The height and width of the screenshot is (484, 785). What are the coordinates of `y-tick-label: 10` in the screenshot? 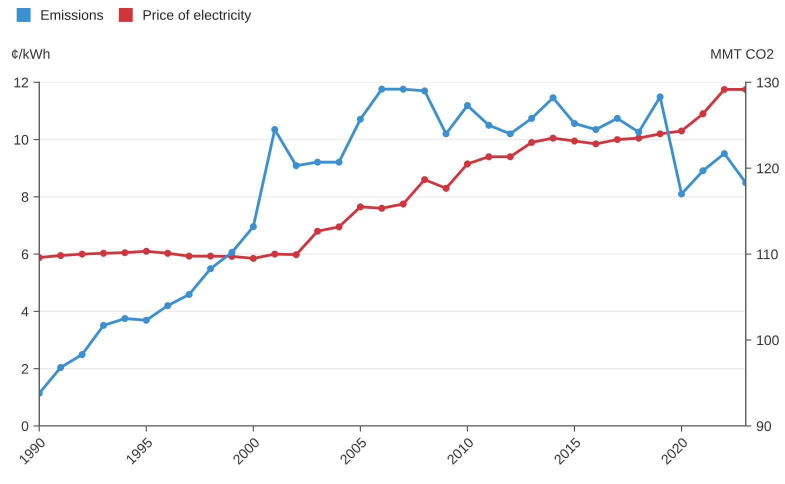 It's located at (21, 139).